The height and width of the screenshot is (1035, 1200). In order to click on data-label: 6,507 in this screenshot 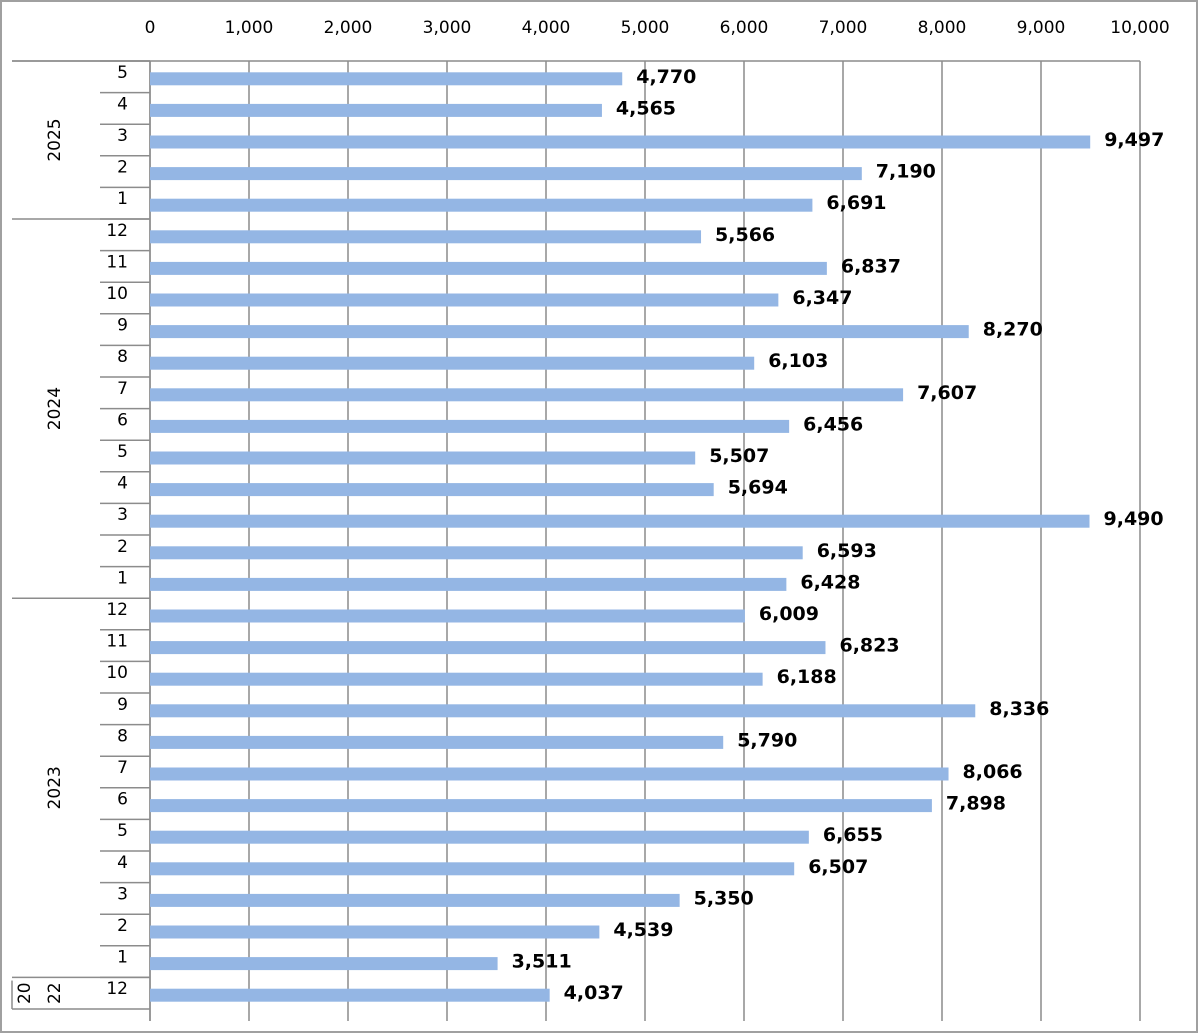, I will do `click(838, 867)`.